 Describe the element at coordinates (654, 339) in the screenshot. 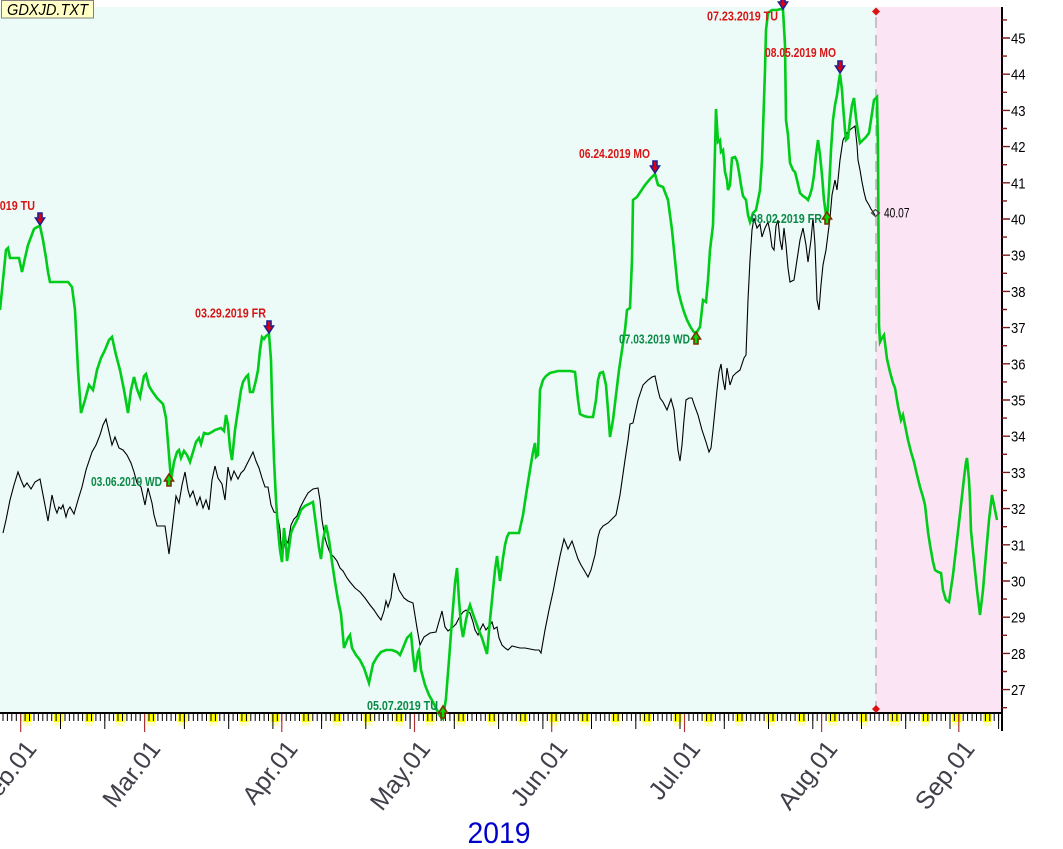

I see `svg-text: 07.03.2019 WD` at that location.